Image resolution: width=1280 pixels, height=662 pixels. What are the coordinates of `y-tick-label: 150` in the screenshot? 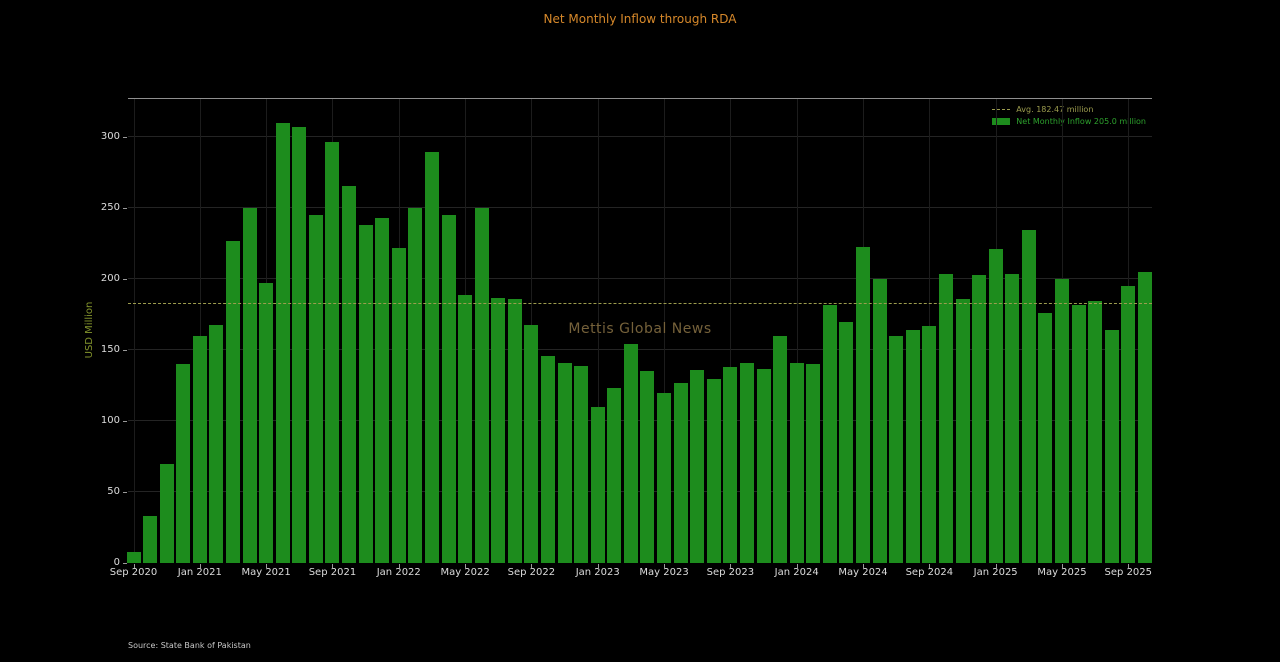 It's located at (110, 350).